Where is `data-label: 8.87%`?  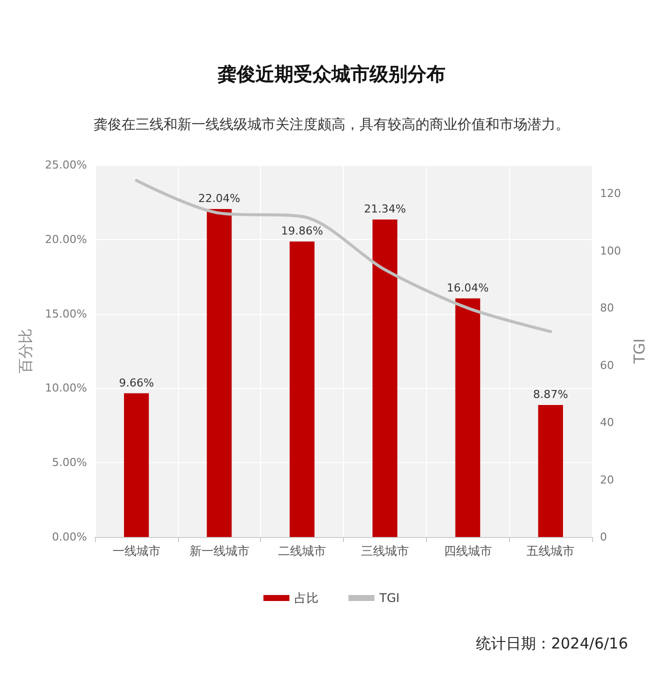 data-label: 8.87% is located at coordinates (550, 395).